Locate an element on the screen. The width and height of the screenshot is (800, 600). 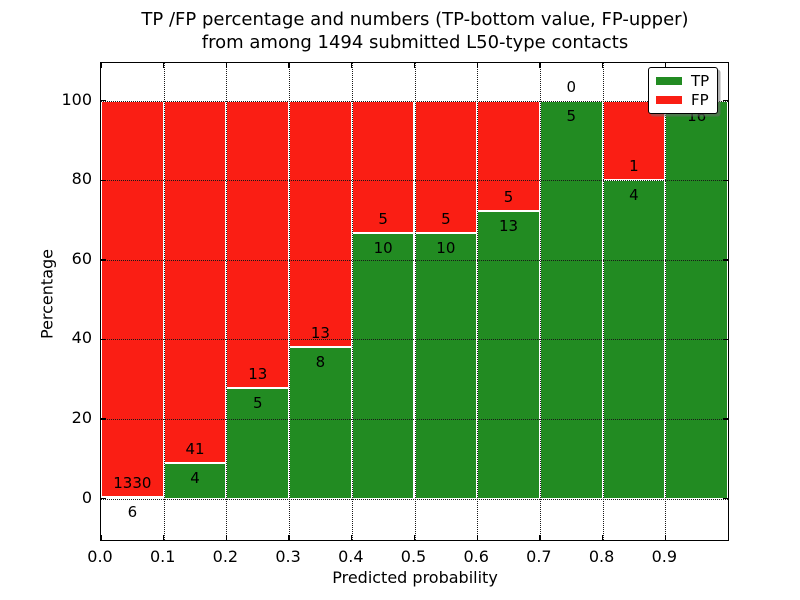
x-tick-label: 0.5 is located at coordinates (413, 556).